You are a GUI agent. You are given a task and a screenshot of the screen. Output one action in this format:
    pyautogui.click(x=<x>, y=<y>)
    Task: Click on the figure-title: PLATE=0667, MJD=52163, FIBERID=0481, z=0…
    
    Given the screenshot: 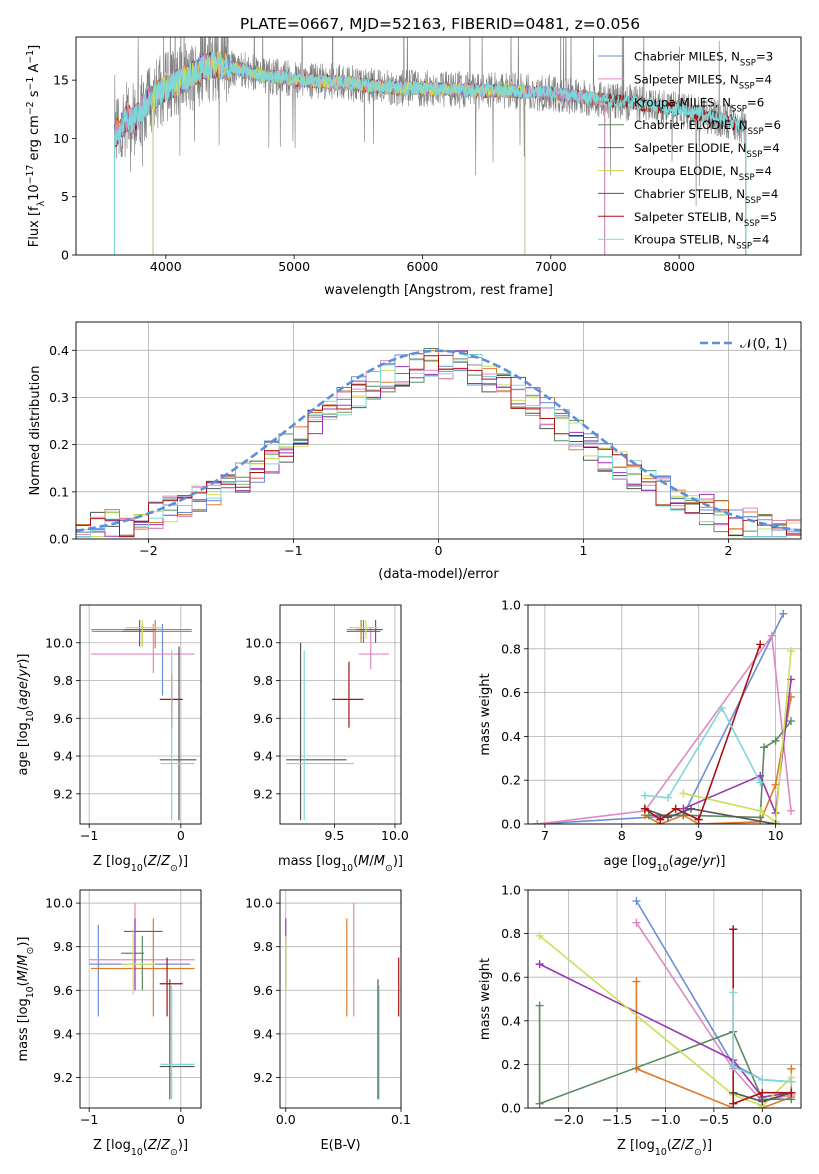 What is the action you would take?
    pyautogui.click(x=440, y=24)
    